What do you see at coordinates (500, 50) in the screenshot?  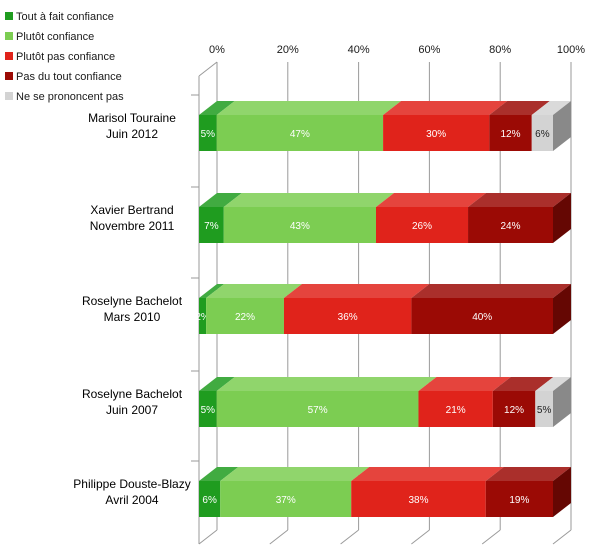 I see `x-tick-label: 80%` at bounding box center [500, 50].